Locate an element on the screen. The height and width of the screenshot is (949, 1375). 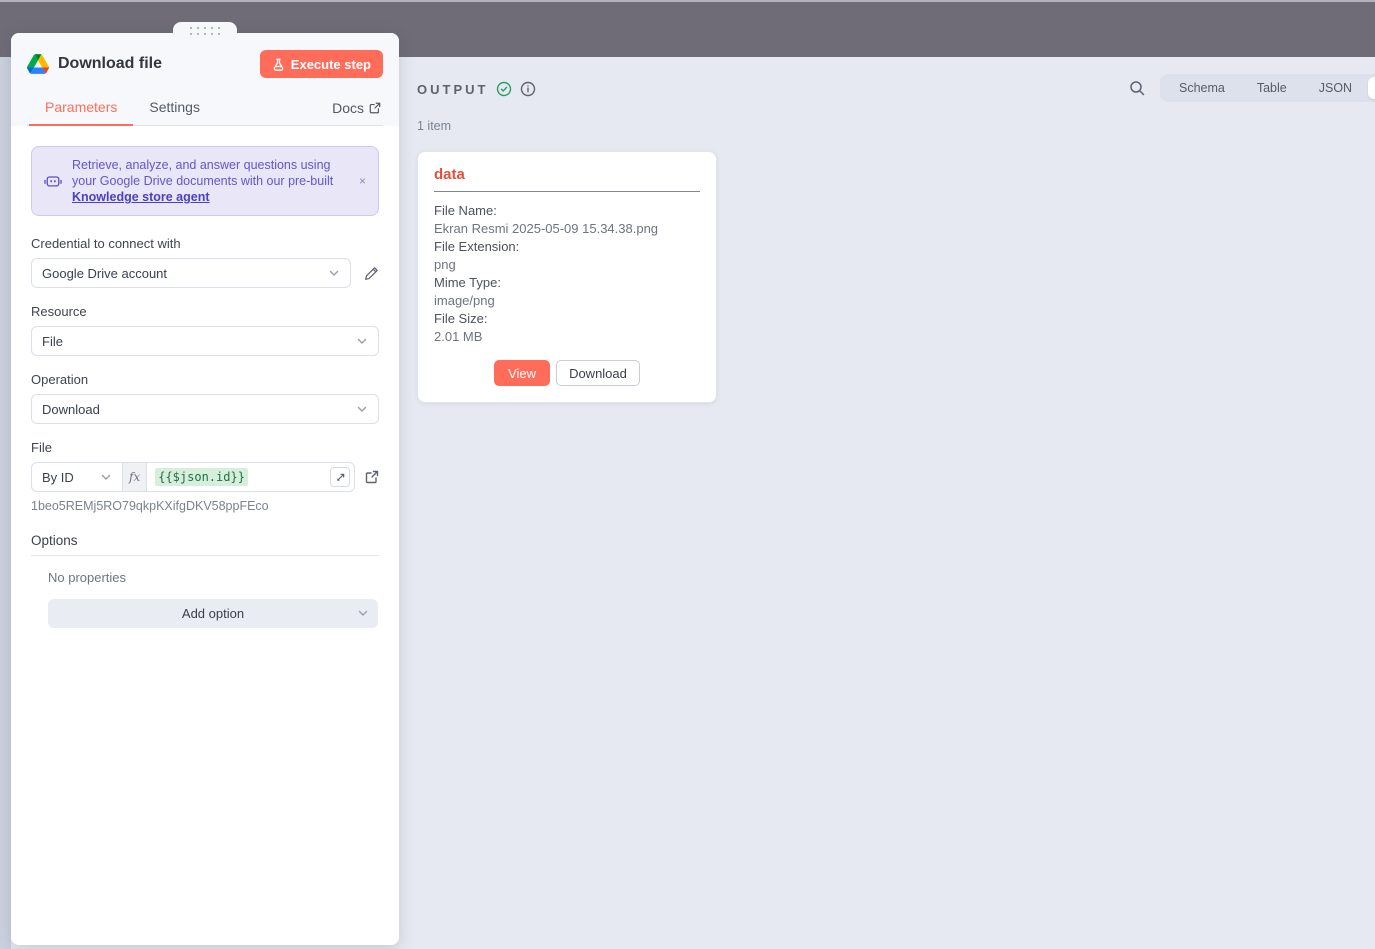
file-extension-value: png is located at coordinates (445, 264).